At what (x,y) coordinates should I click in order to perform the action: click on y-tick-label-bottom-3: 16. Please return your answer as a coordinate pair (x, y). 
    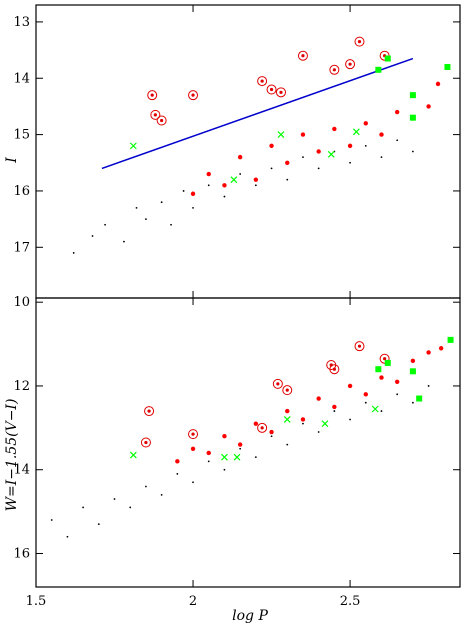
    Looking at the image, I should click on (21, 553).